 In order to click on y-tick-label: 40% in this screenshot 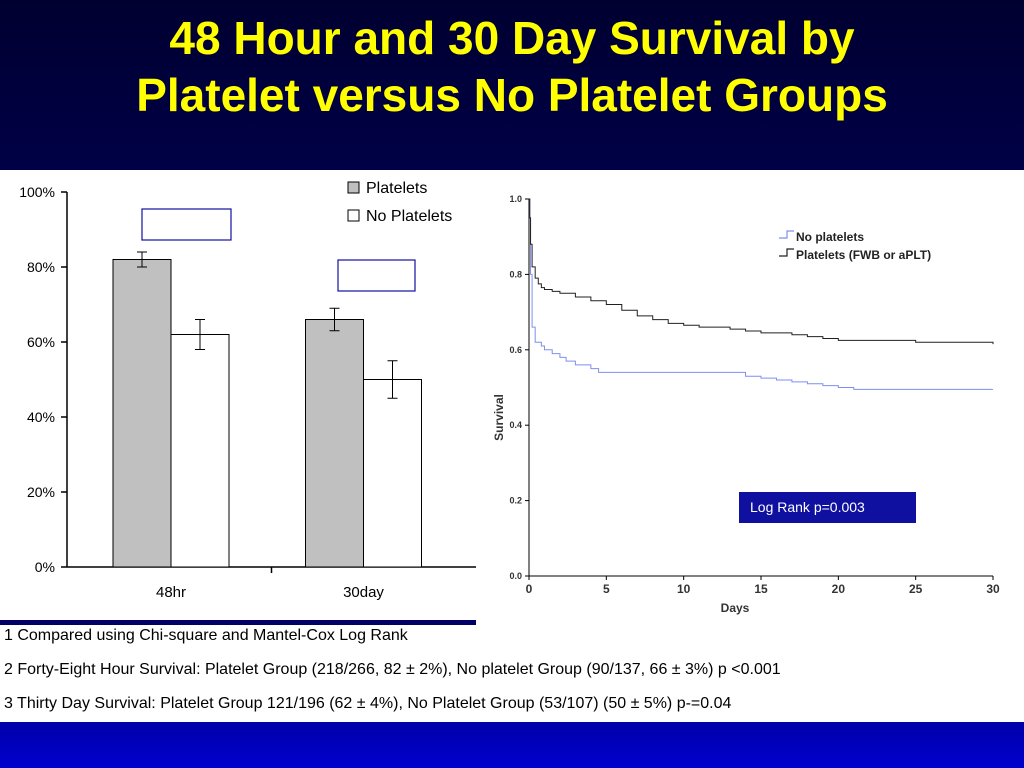, I will do `click(41, 417)`.